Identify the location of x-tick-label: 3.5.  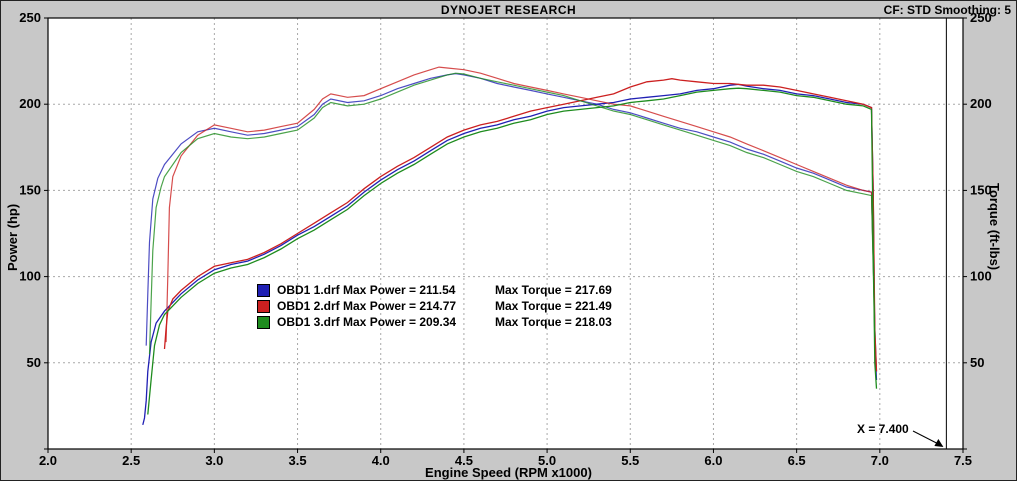
(298, 460).